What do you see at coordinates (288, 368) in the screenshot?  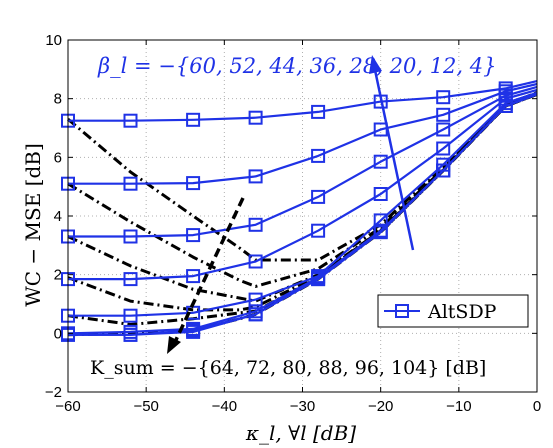 I see `ksum-annotation: K_sum = −{64, 72, 80, 88, 96, 104} [dB]` at bounding box center [288, 368].